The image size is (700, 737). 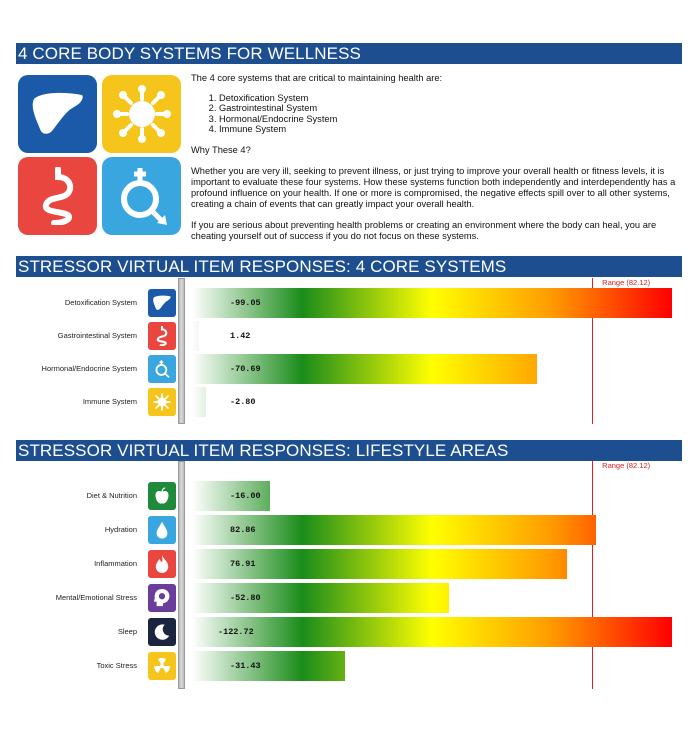 What do you see at coordinates (243, 402) in the screenshot?
I see `bar-value-label: -2.80` at bounding box center [243, 402].